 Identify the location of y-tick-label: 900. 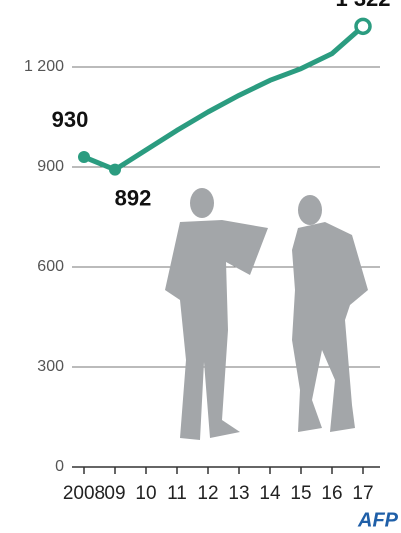
(50, 166).